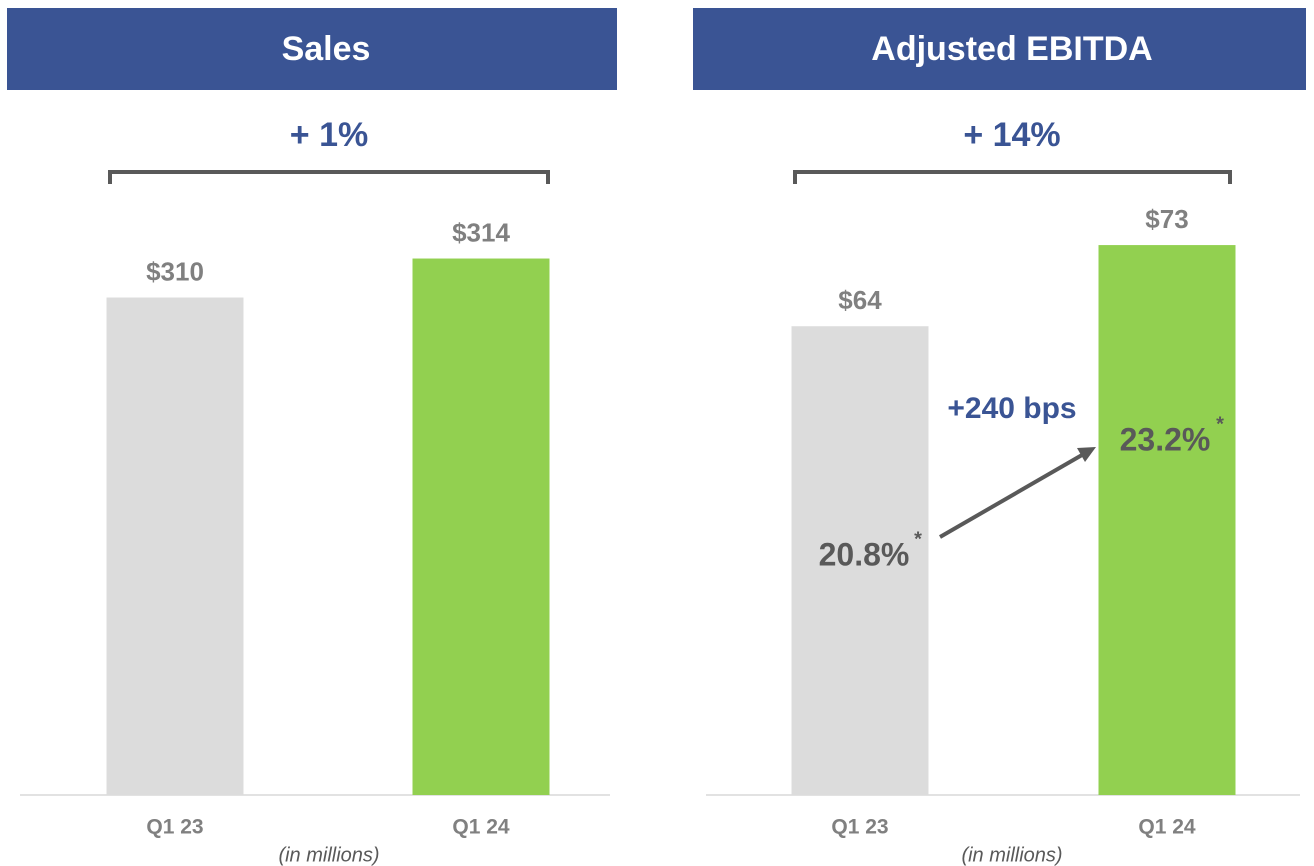  I want to click on margin-label: 20.8%, so click(864, 554).